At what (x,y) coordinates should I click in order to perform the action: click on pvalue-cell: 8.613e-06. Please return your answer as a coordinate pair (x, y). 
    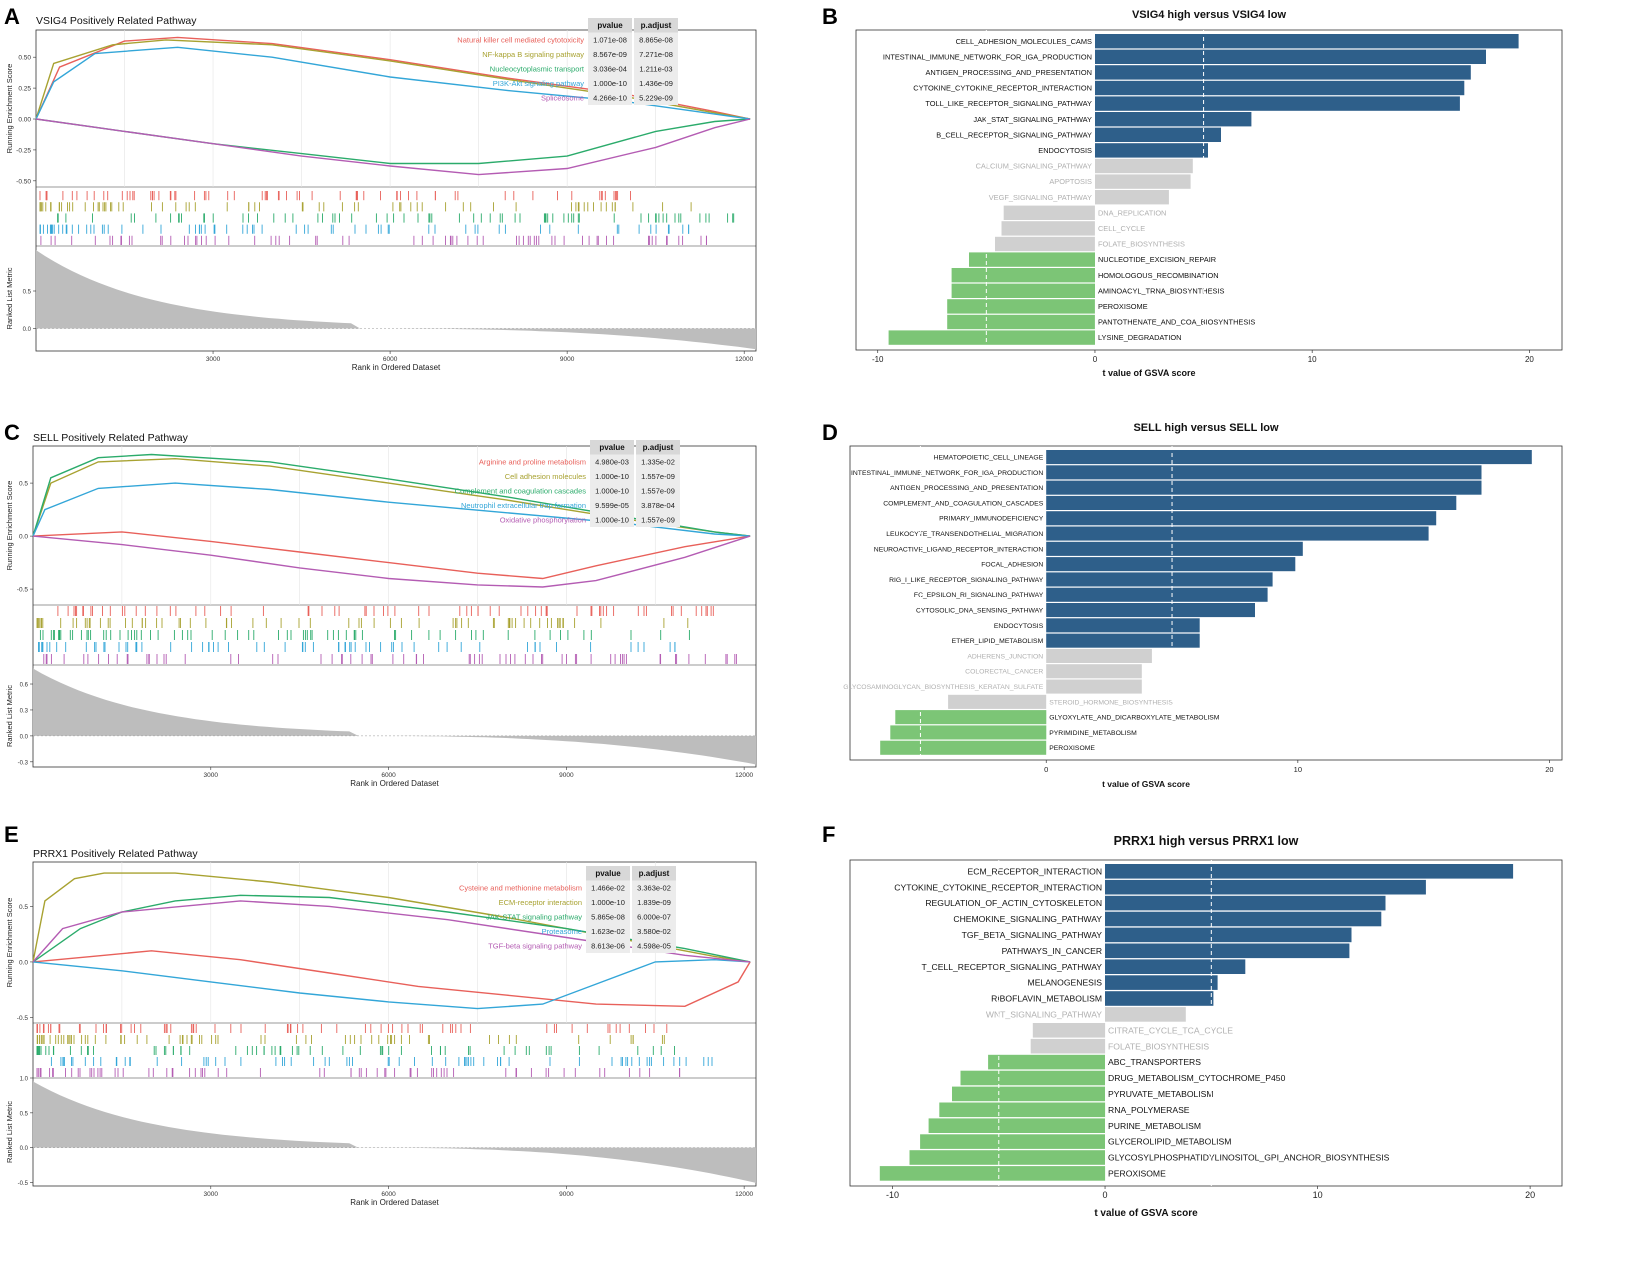
    Looking at the image, I should click on (608, 946).